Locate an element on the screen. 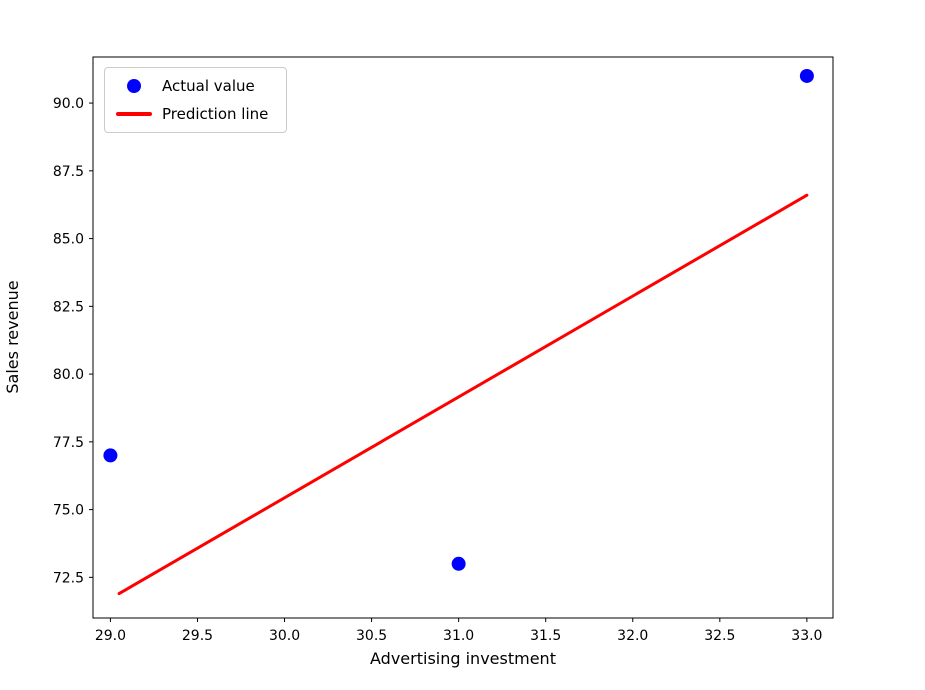  x-tick-label: 29.0 is located at coordinates (110, 636).